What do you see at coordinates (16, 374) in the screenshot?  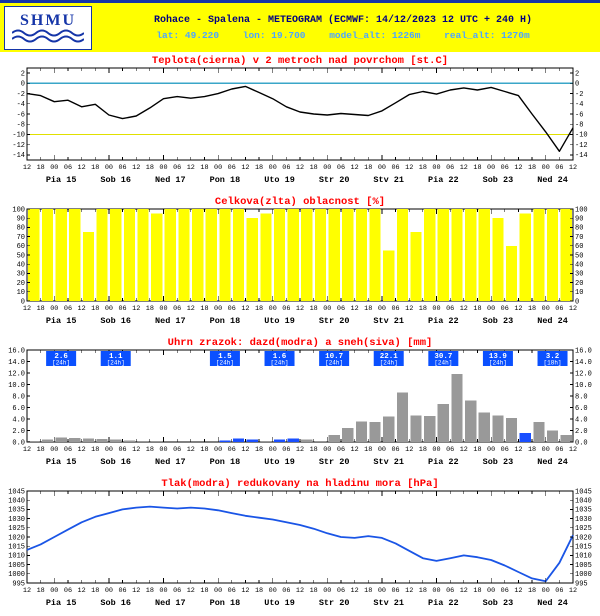 I see `y-axis-label: 12.0` at bounding box center [16, 374].